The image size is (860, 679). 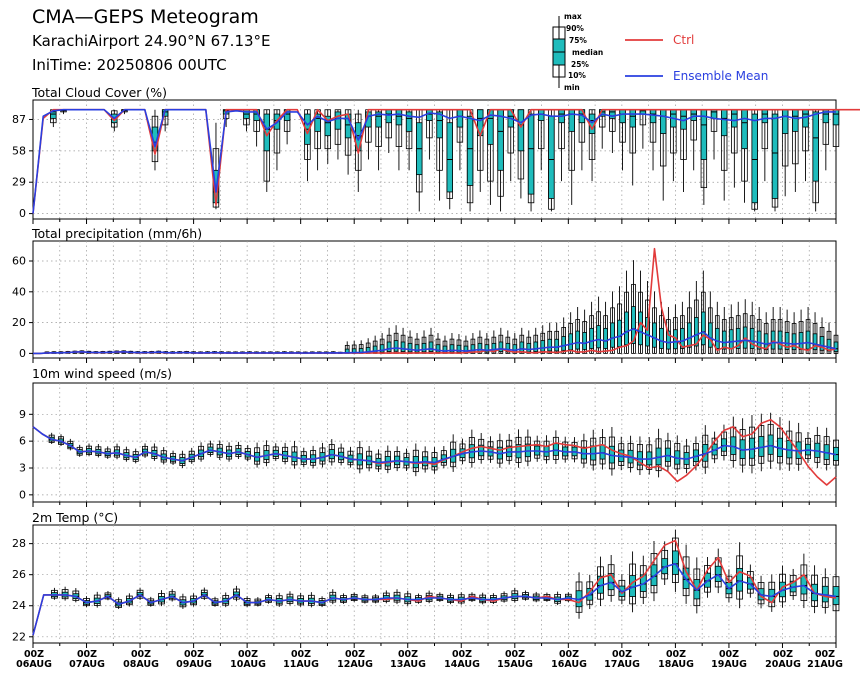 What do you see at coordinates (87, 659) in the screenshot?
I see `x-tick-label: 00Z 07AUG` at bounding box center [87, 659].